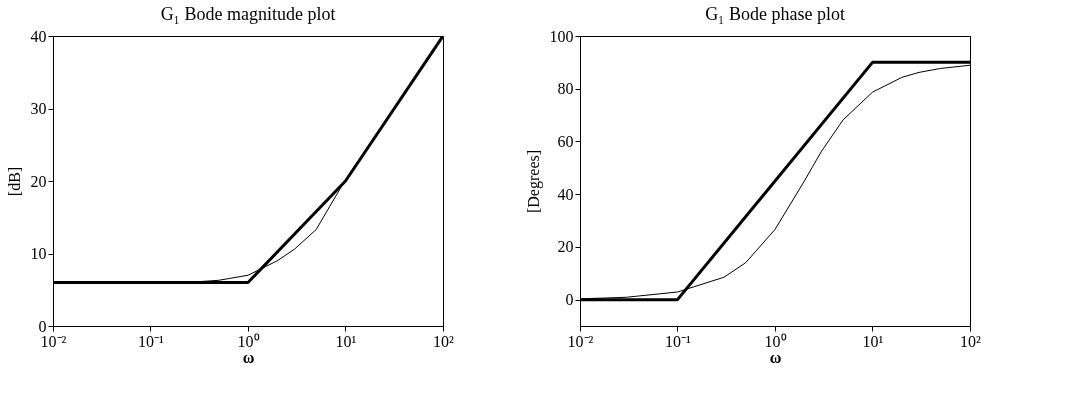  I want to click on y-tick-label: 80, so click(565, 89).